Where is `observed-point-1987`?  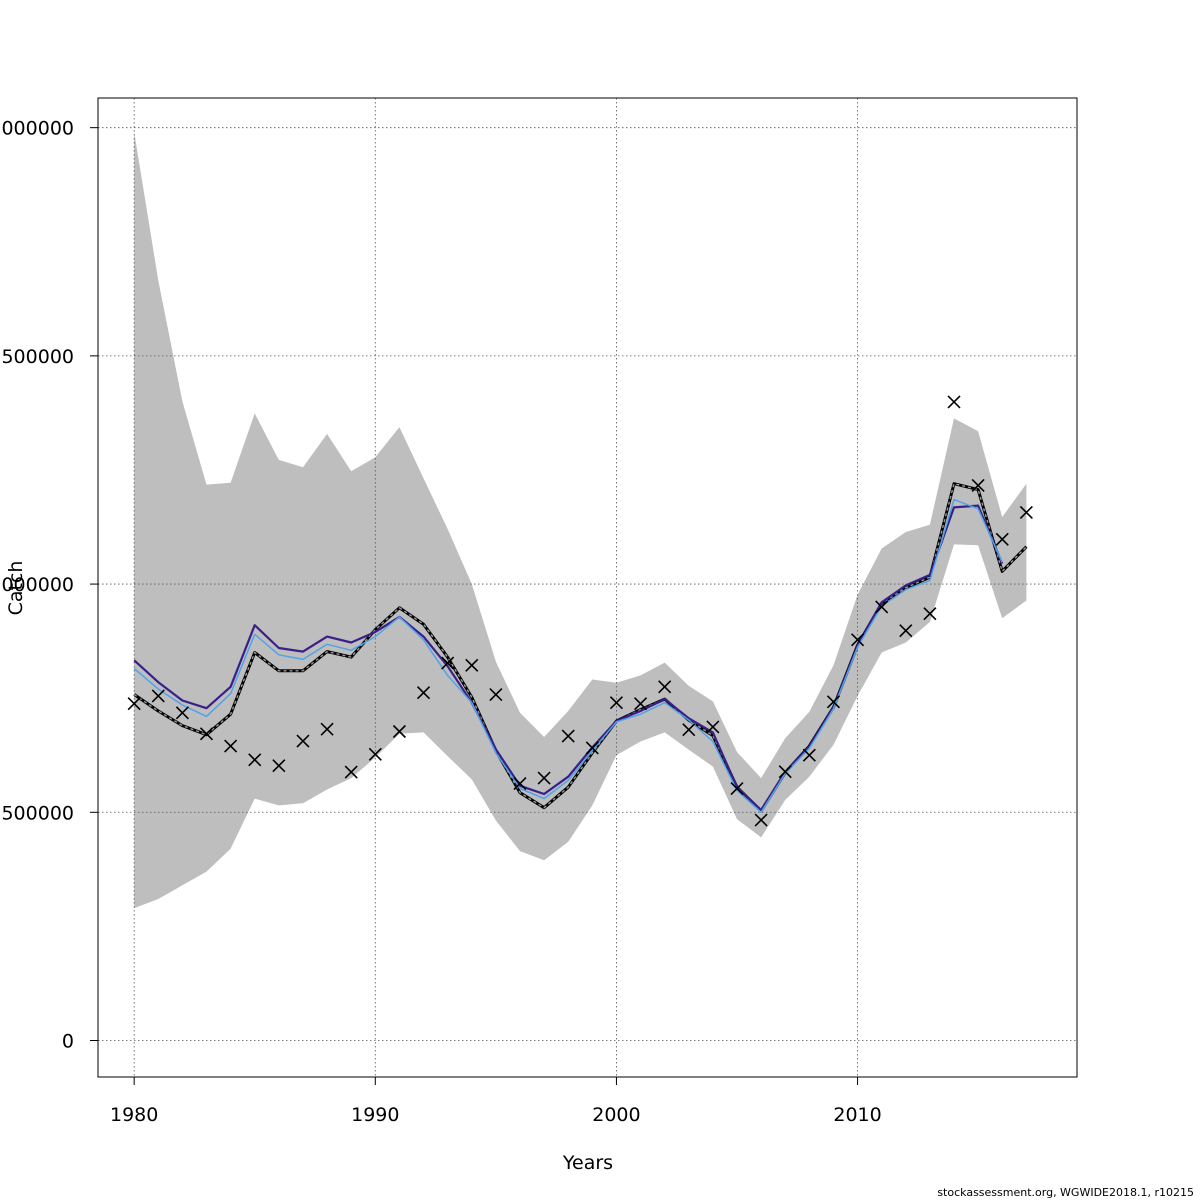
observed-point-1987 is located at coordinates (303, 741).